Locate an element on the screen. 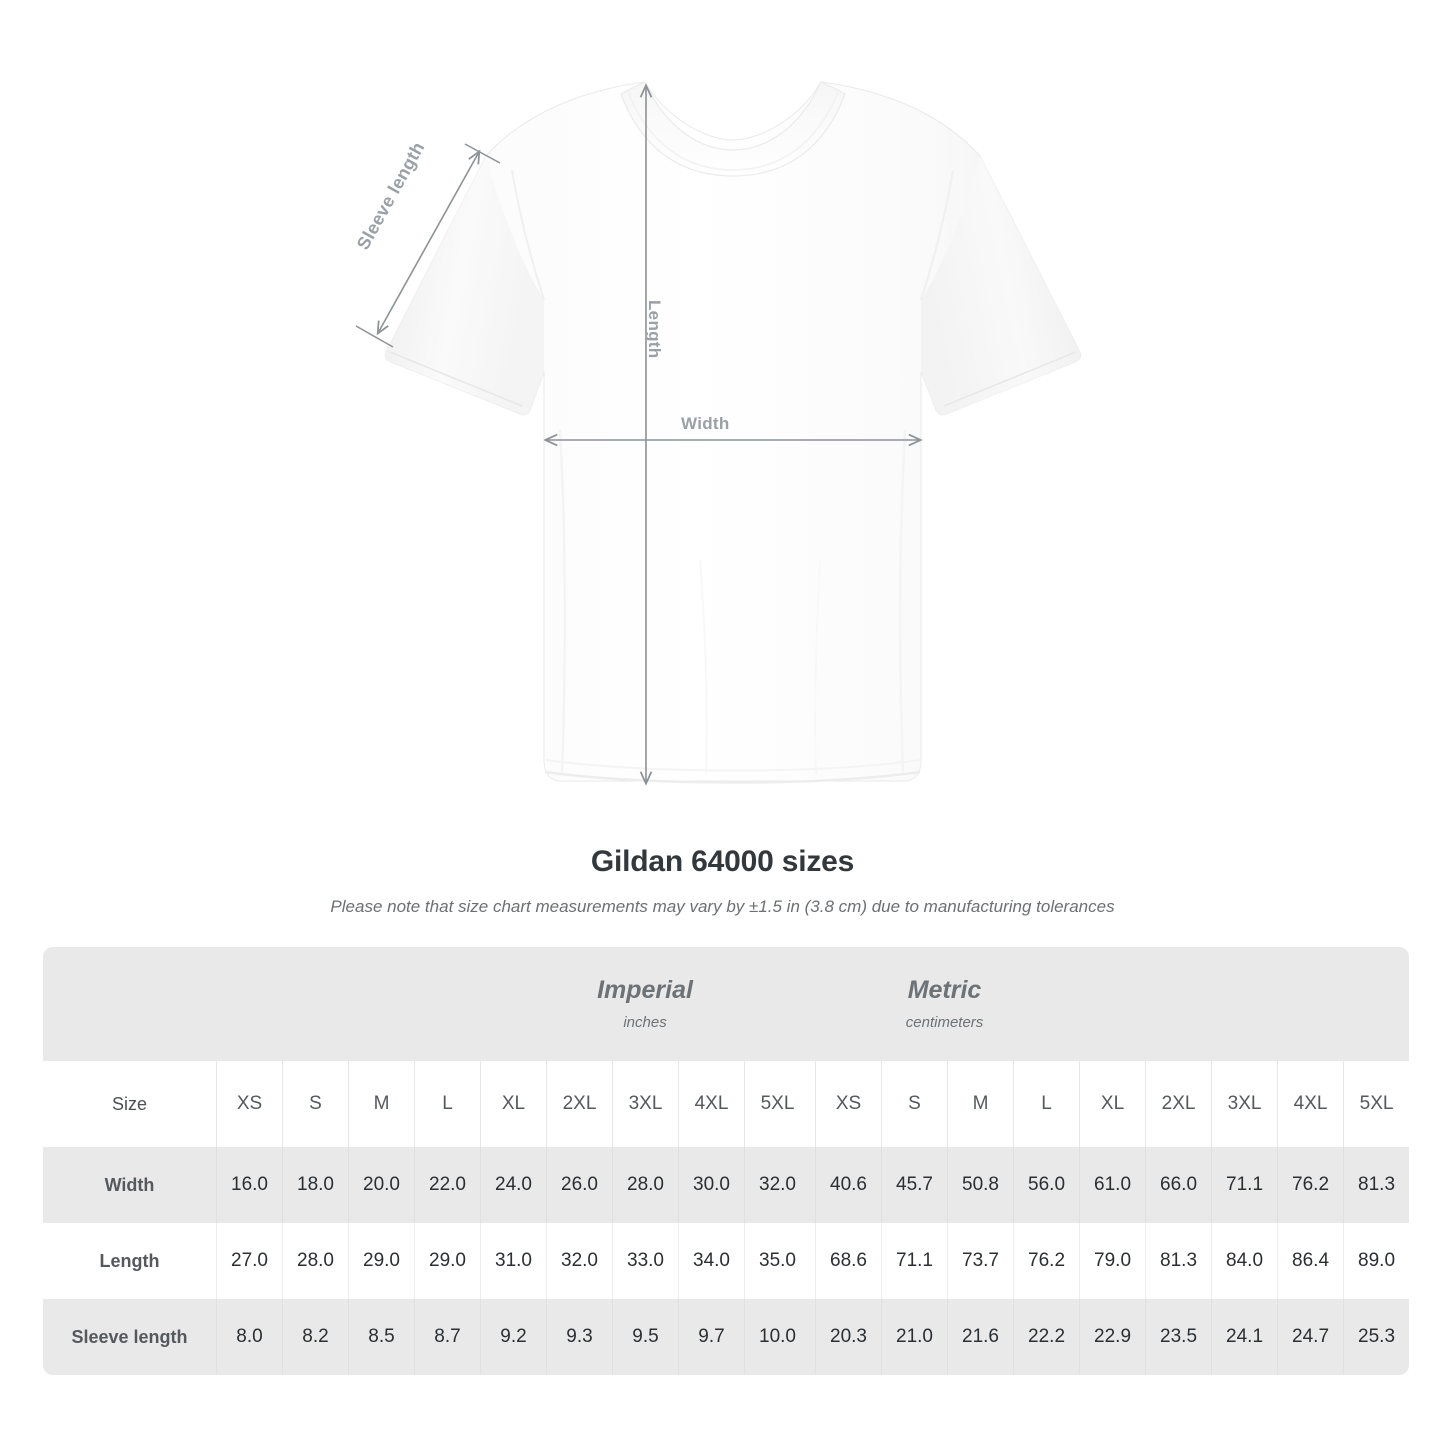 This screenshot has width=1445, height=1445. cell-sleeve-metric-5xl: 25.3 is located at coordinates (1376, 1337).